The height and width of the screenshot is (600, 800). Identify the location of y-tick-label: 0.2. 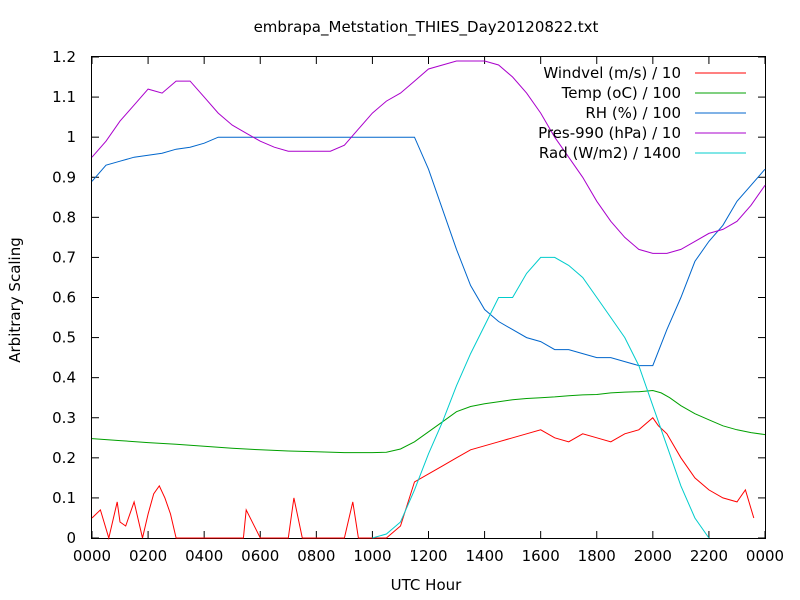
(64, 458).